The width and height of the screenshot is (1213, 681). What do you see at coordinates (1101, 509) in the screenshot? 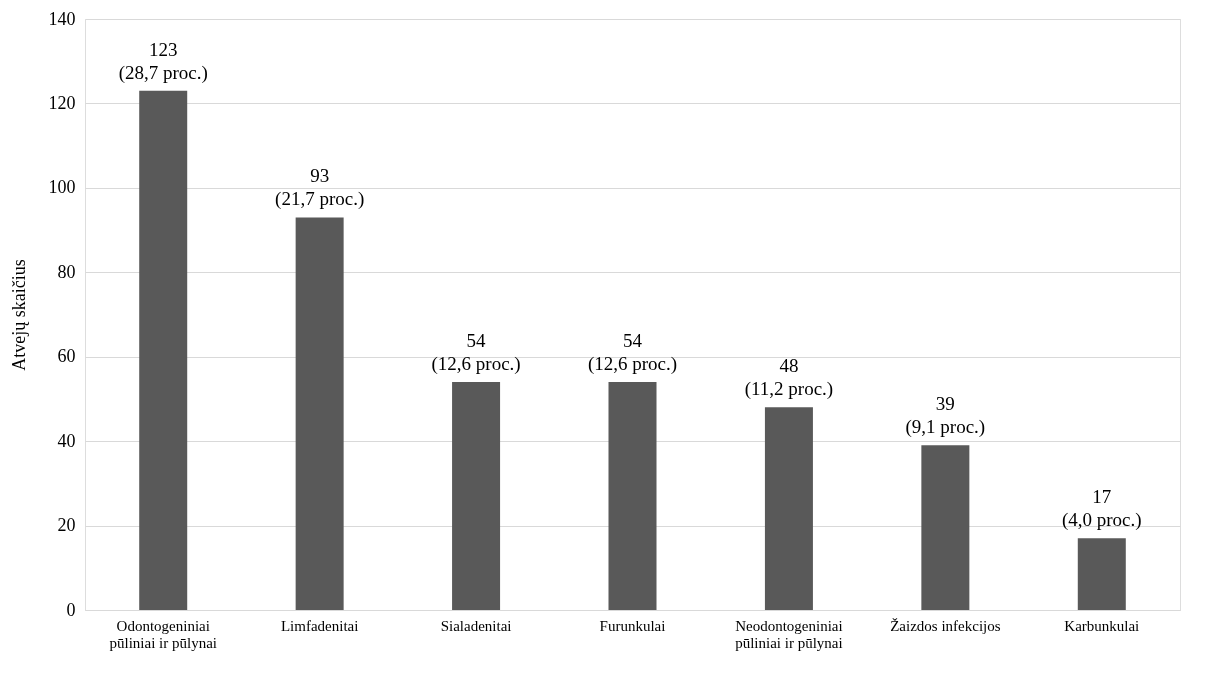
I see `data-label: 17 (4,0 proc.)` at bounding box center [1101, 509].